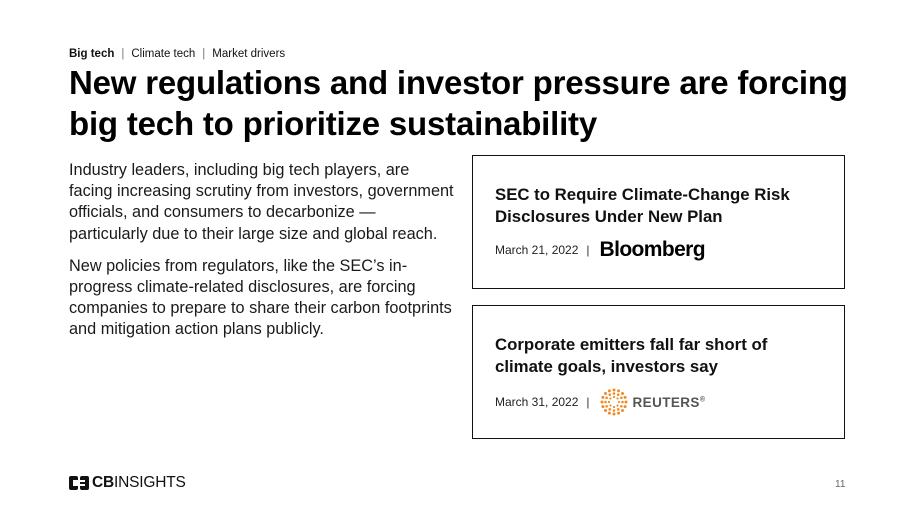 The image size is (920, 518). Describe the element at coordinates (537, 250) in the screenshot. I see `news-card-date: March 21, 2022` at that location.